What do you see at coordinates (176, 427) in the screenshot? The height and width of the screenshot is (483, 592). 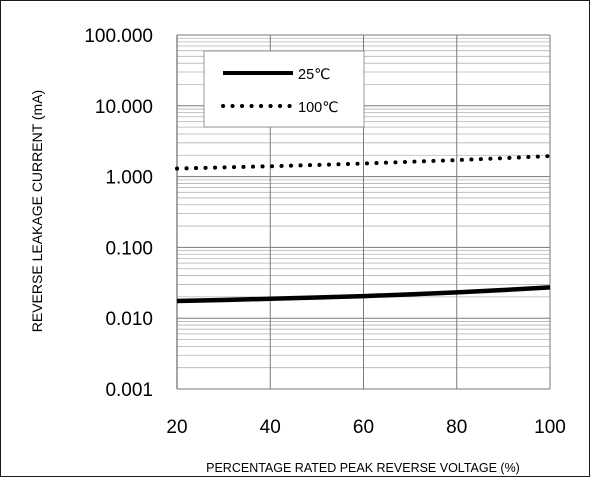 I see `x-tick-label: 20` at bounding box center [176, 427].